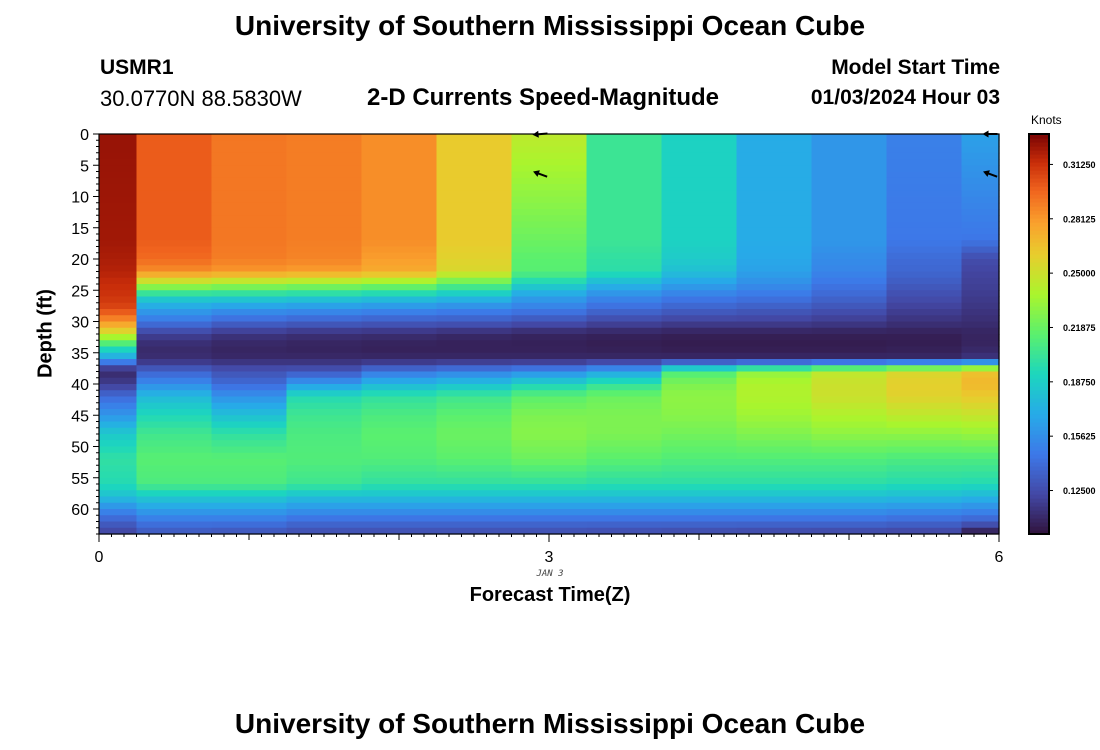 The height and width of the screenshot is (750, 1100). Describe the element at coordinates (915, 67) in the screenshot. I see `model-start-label: Model Start Time` at that location.